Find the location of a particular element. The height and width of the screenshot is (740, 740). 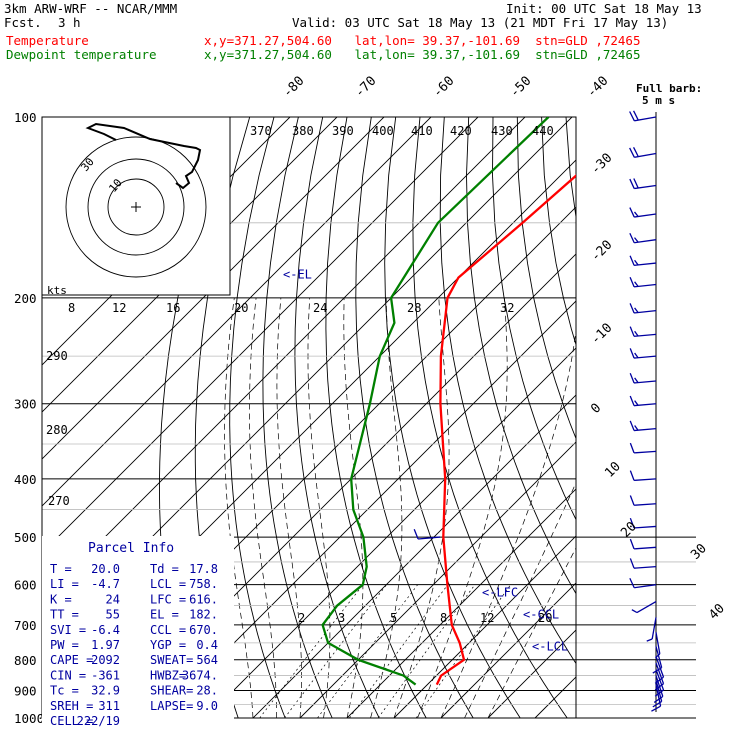

pressure-label: 100 is located at coordinates (25, 117).